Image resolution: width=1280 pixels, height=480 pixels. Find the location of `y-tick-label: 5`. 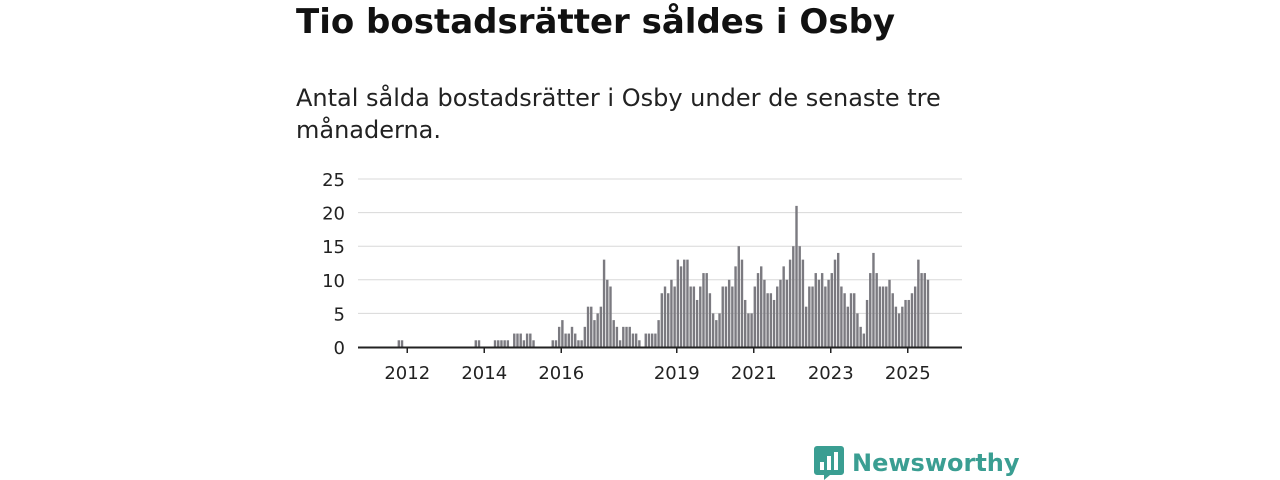

y-tick-label: 5 is located at coordinates (339, 314).